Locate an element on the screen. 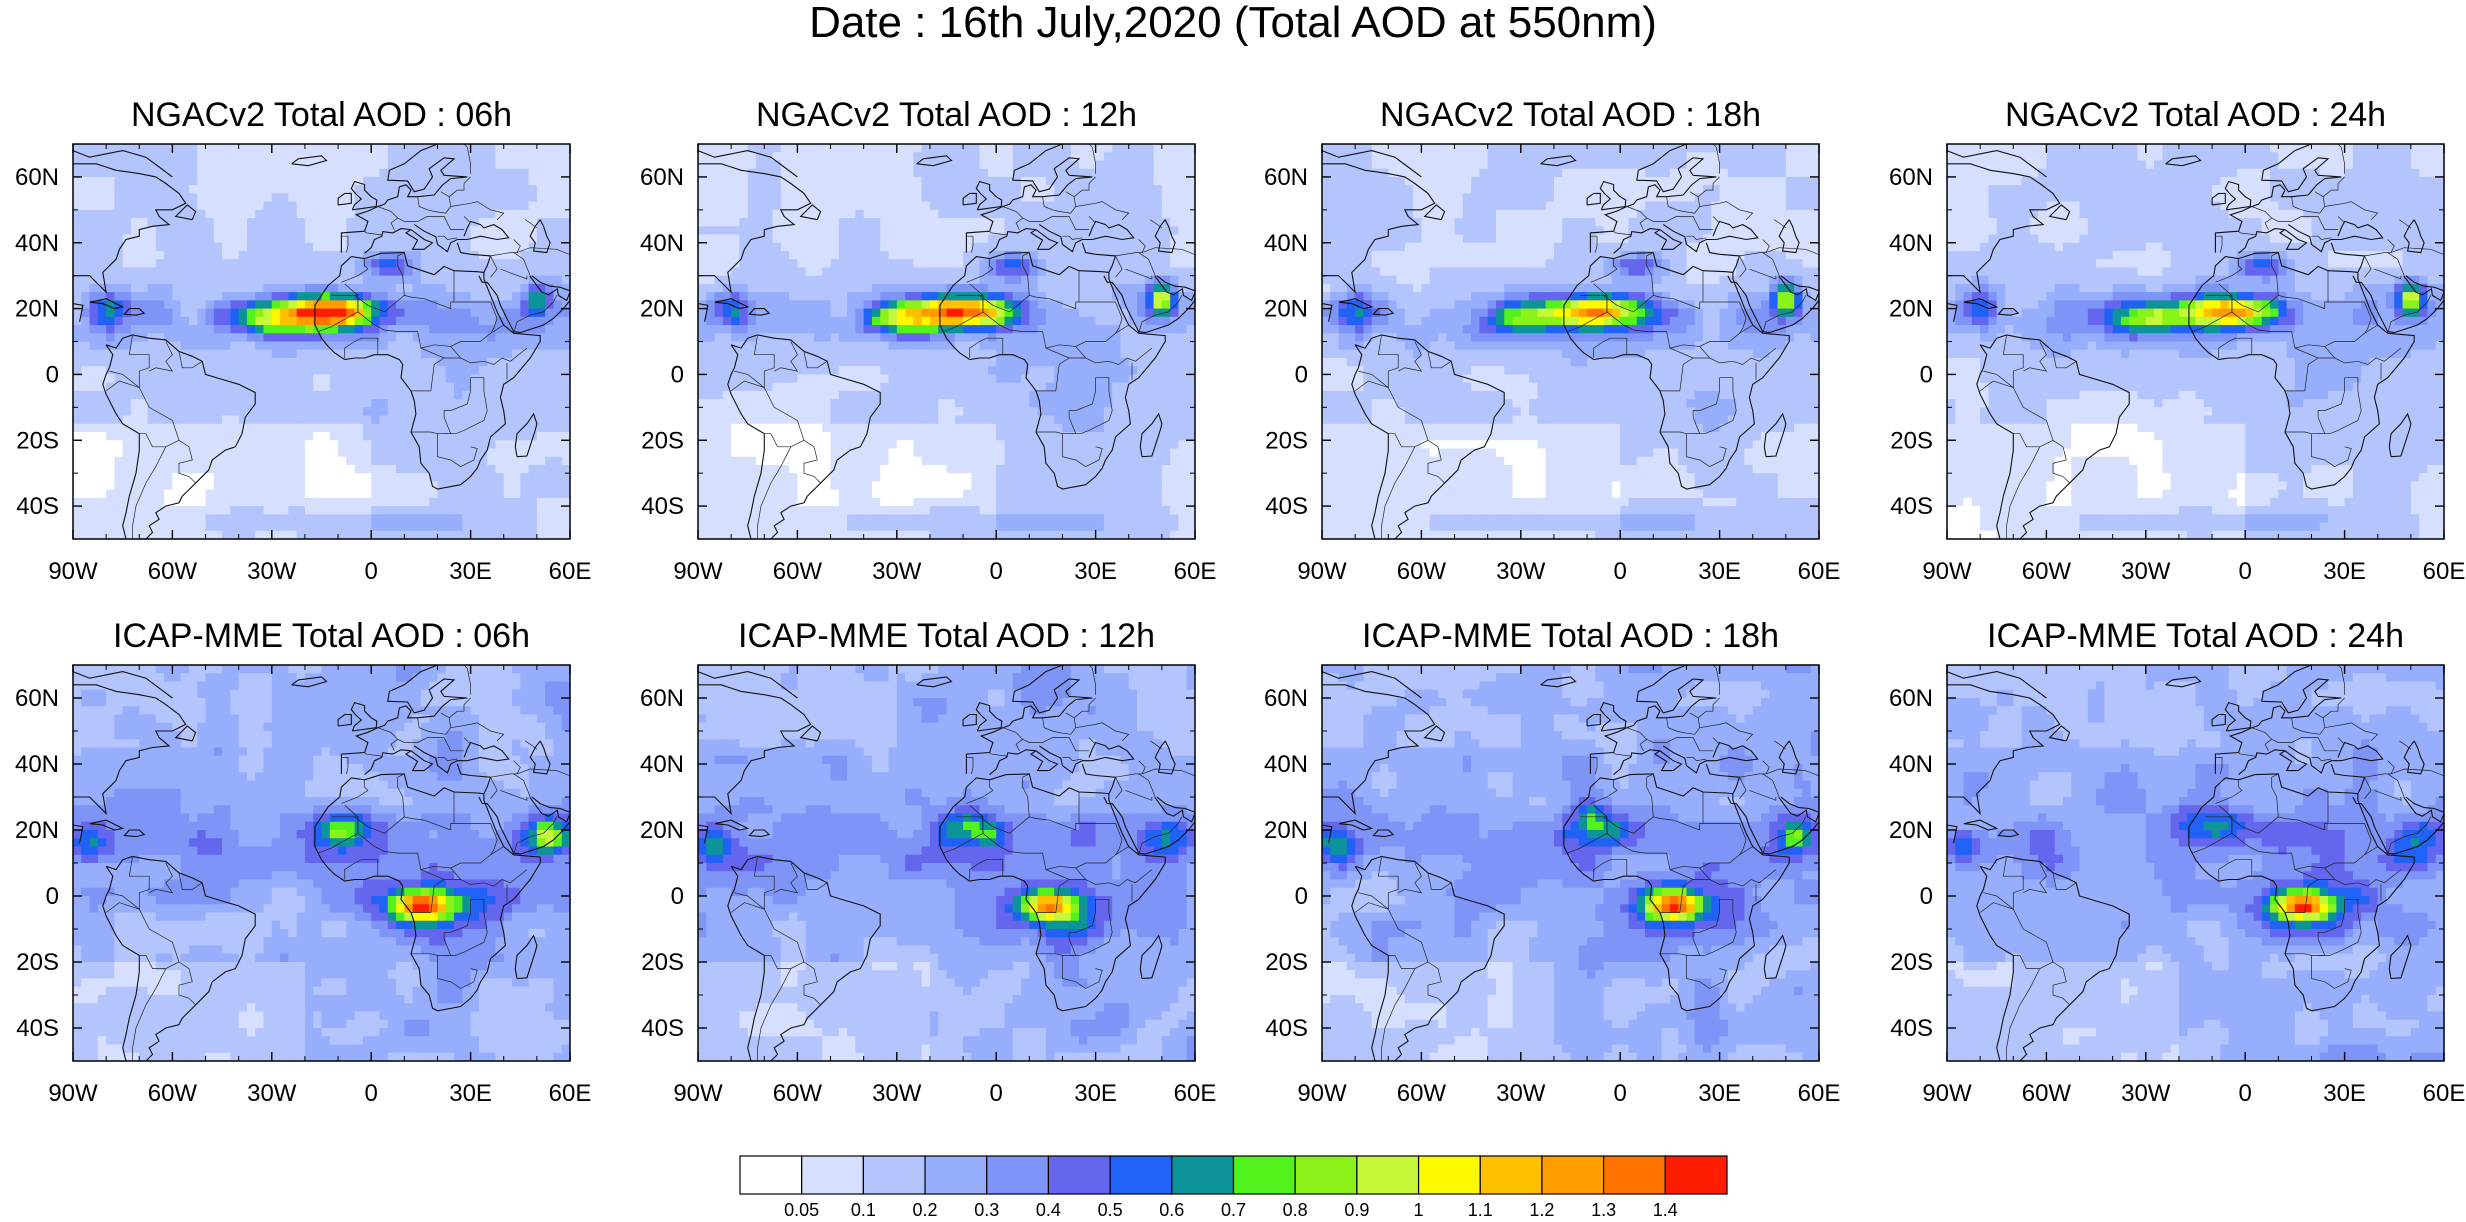  coastline is located at coordinates (399, 241).